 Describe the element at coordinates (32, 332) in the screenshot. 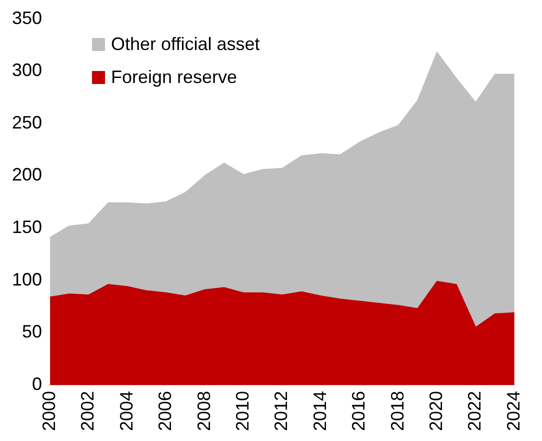

I see `y-tick-label: 50` at that location.